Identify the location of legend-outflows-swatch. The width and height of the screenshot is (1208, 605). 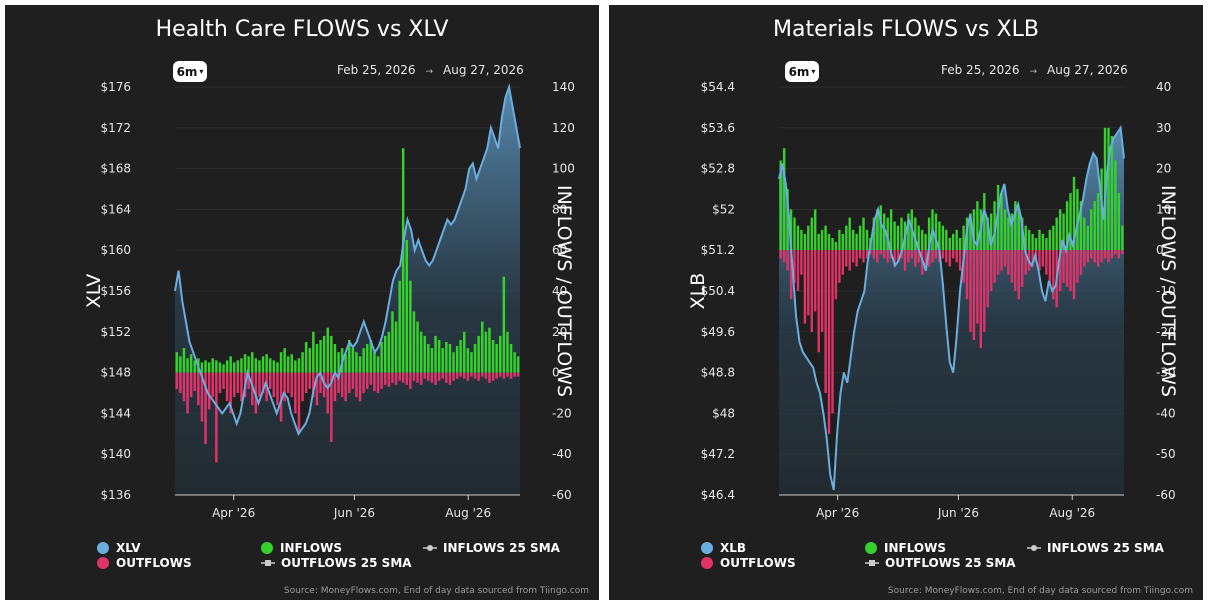
(707, 563).